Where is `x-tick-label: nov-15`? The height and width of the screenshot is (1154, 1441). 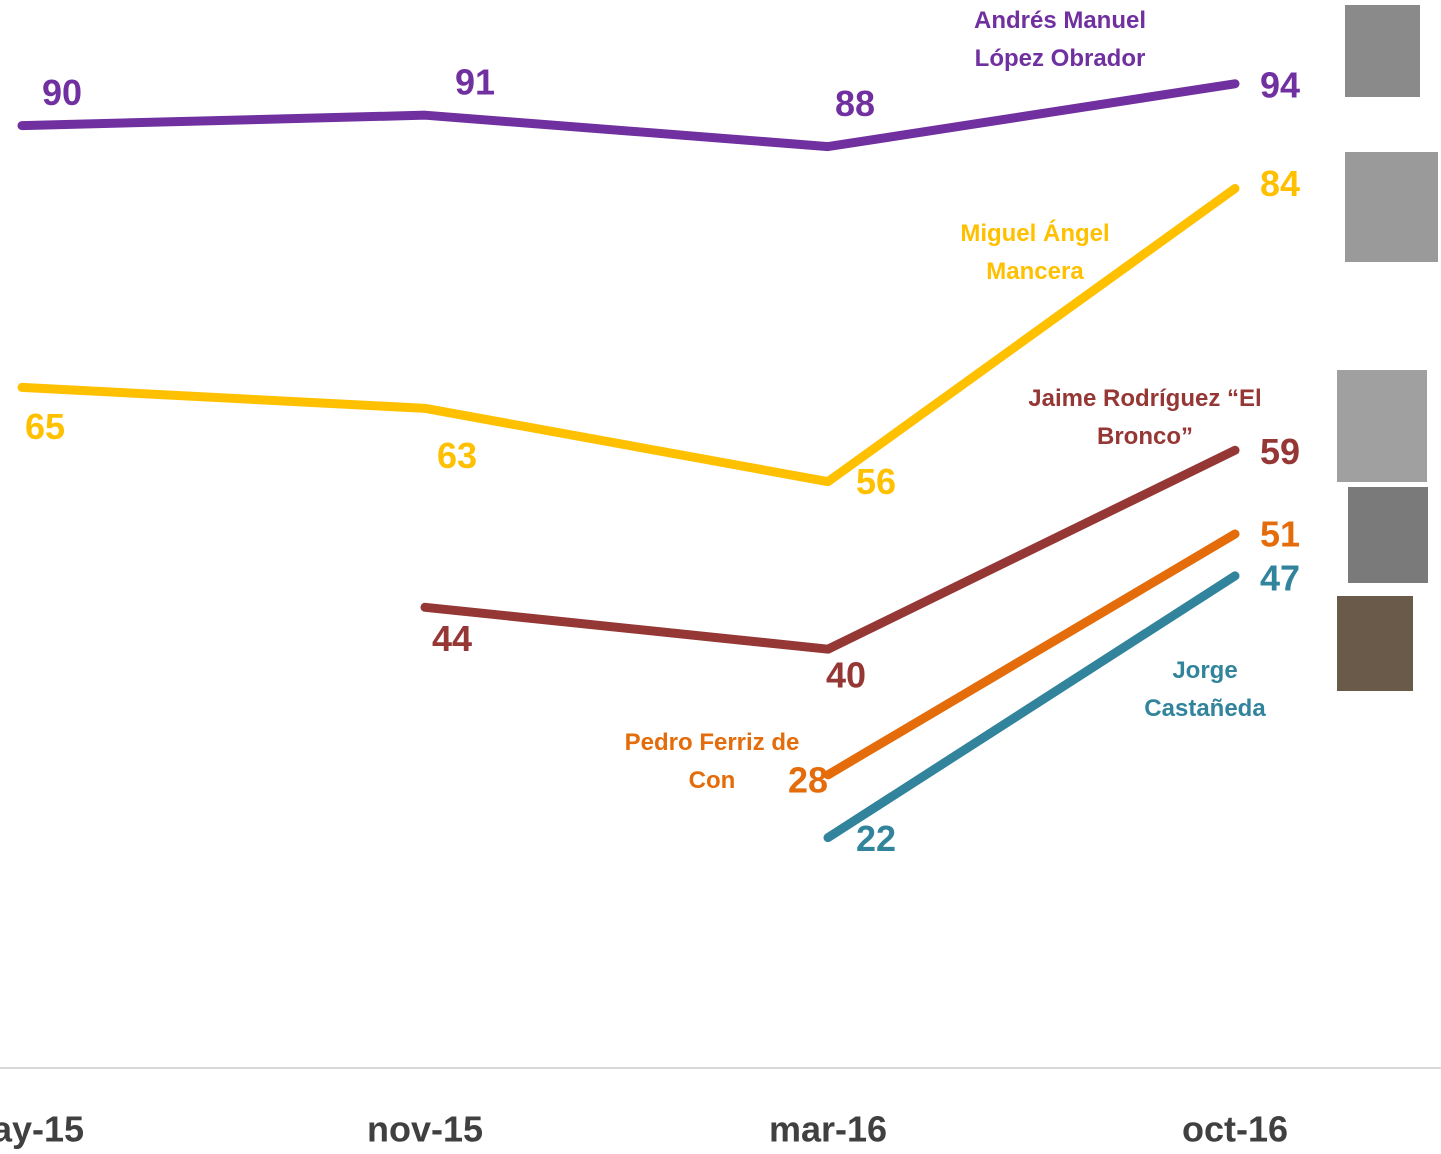 x-tick-label: nov-15 is located at coordinates (425, 1129).